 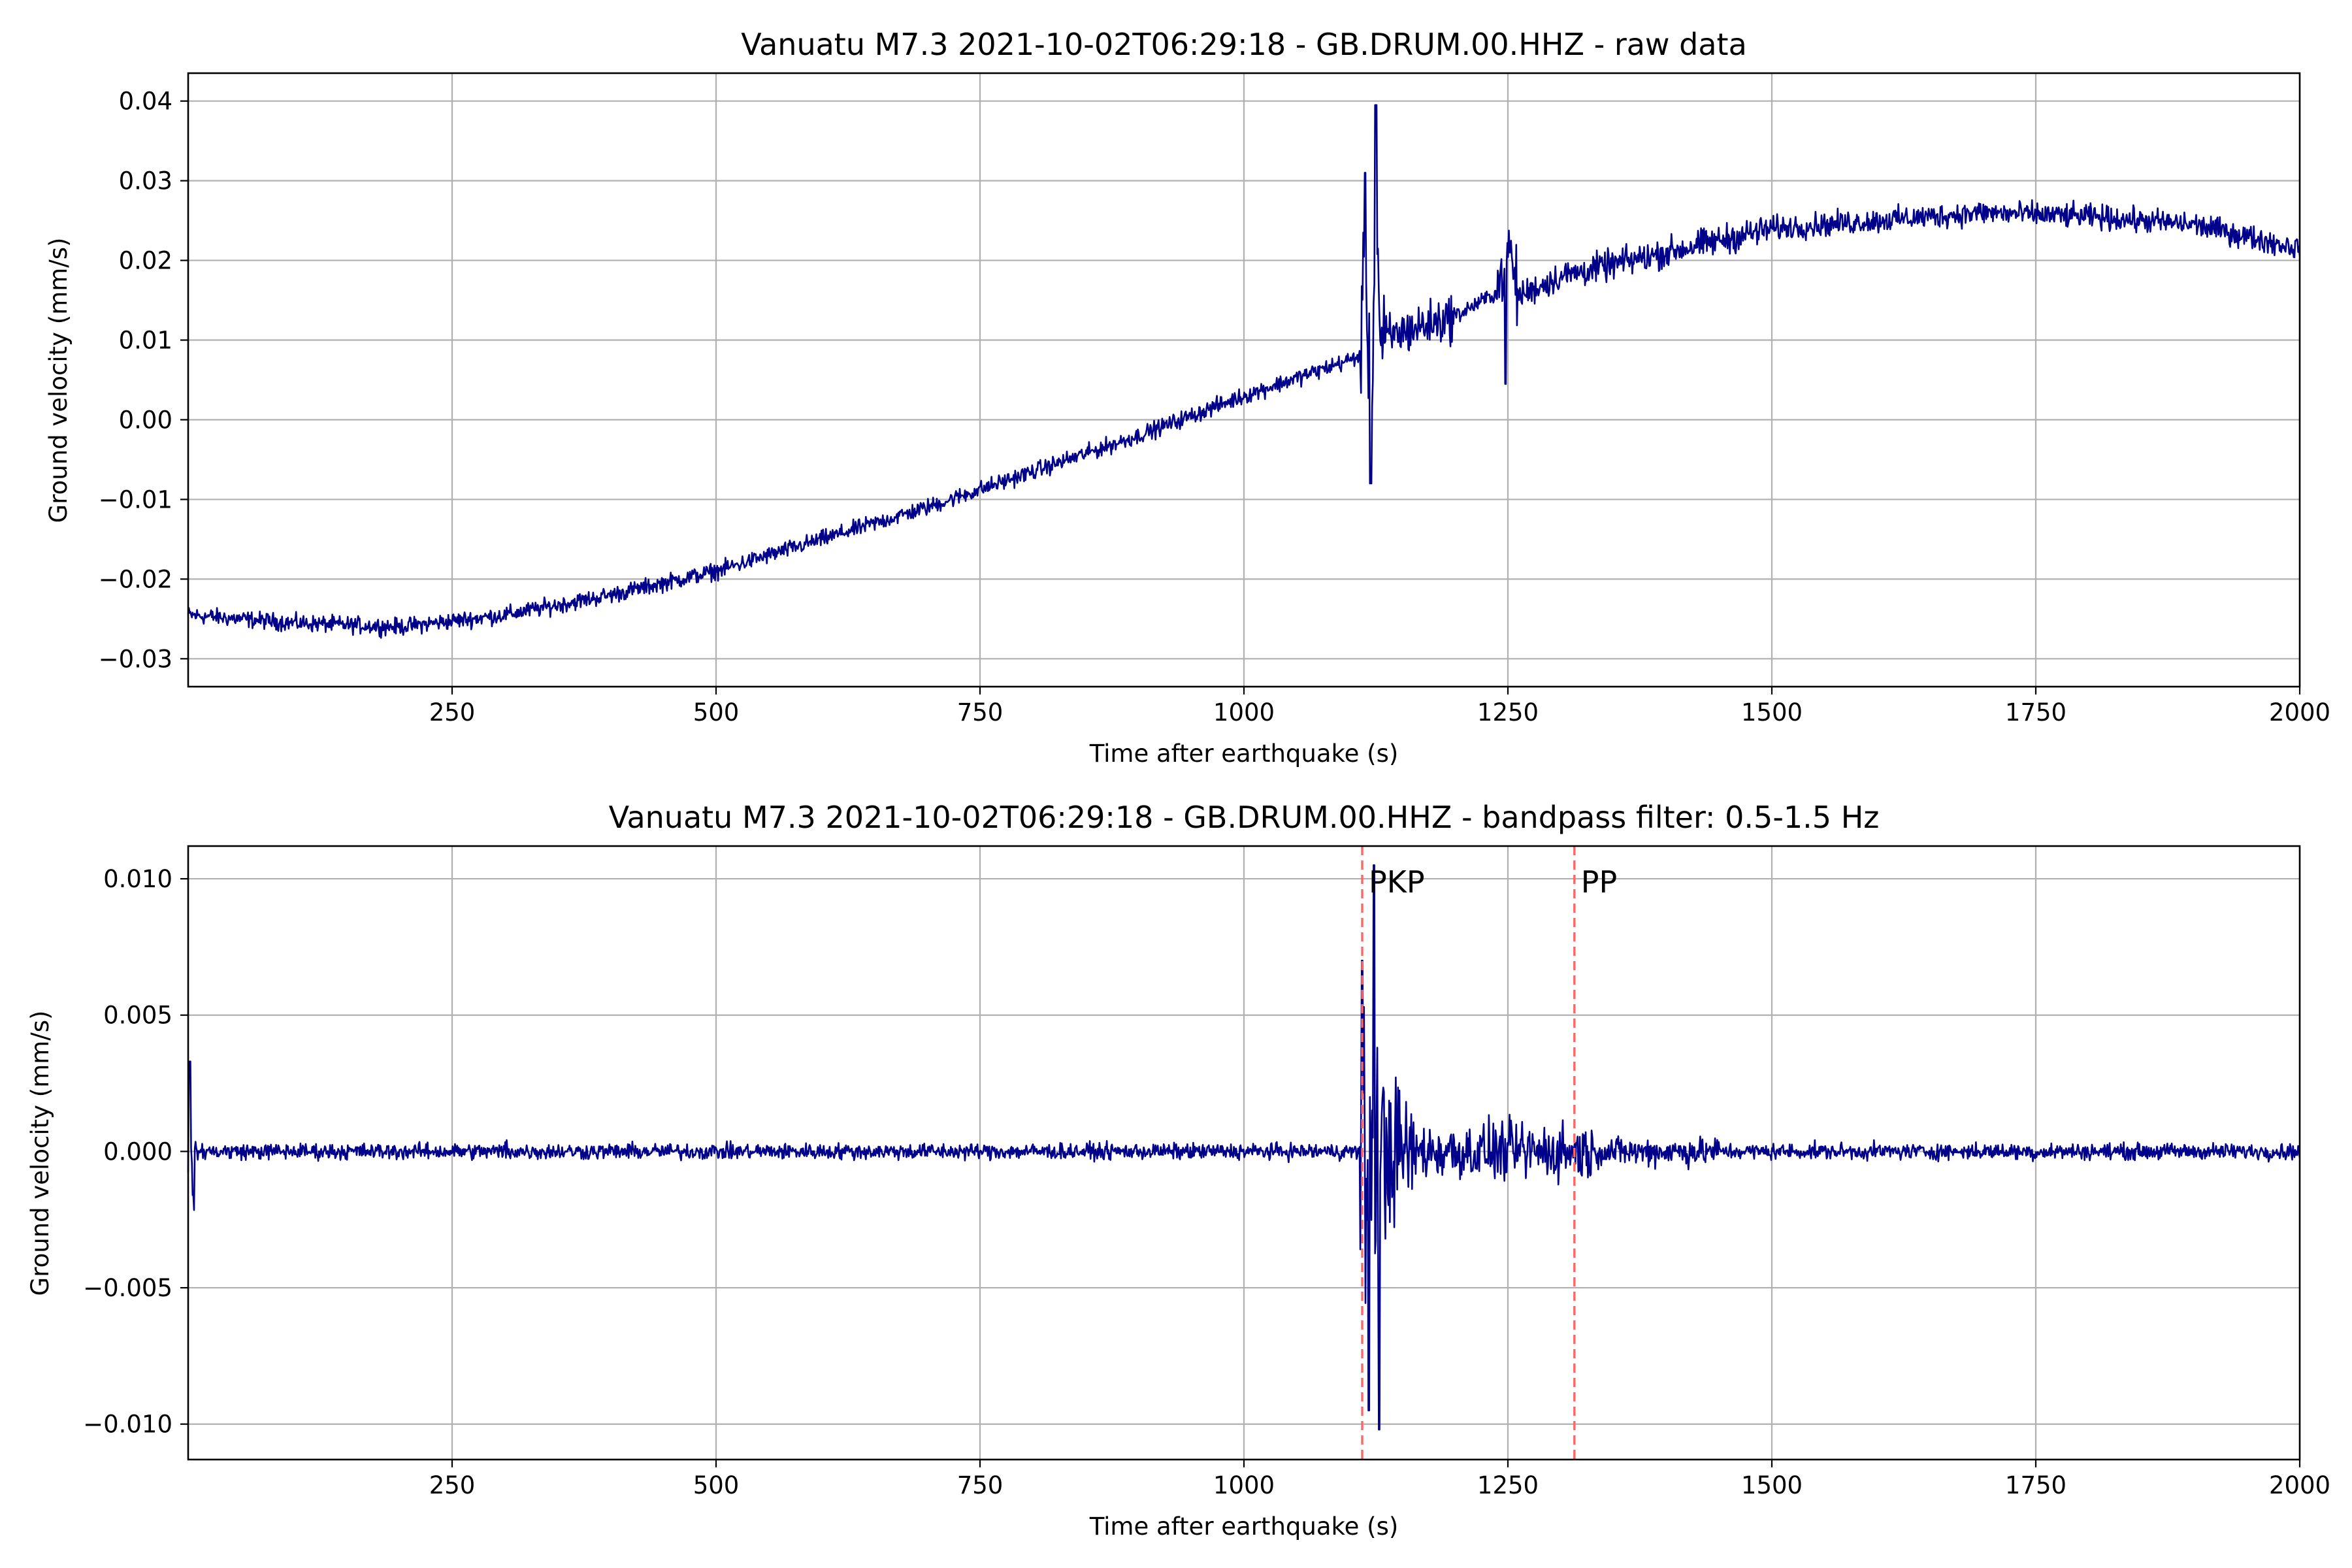 What do you see at coordinates (1599, 882) in the screenshot?
I see `phase-marker-pp-label: PP` at bounding box center [1599, 882].